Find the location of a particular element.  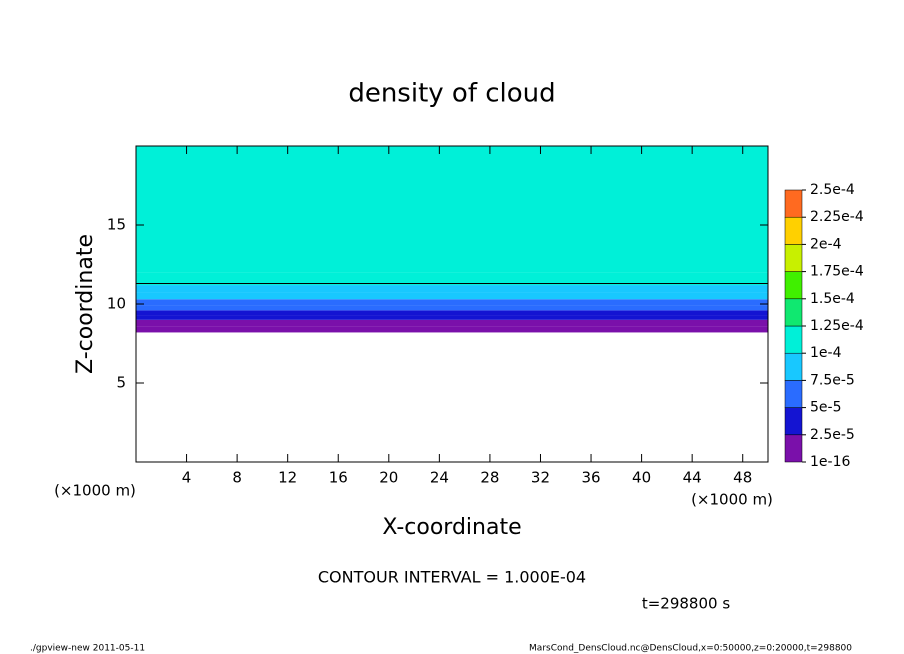

colorbar-label: 2.5e-5 is located at coordinates (832, 435).